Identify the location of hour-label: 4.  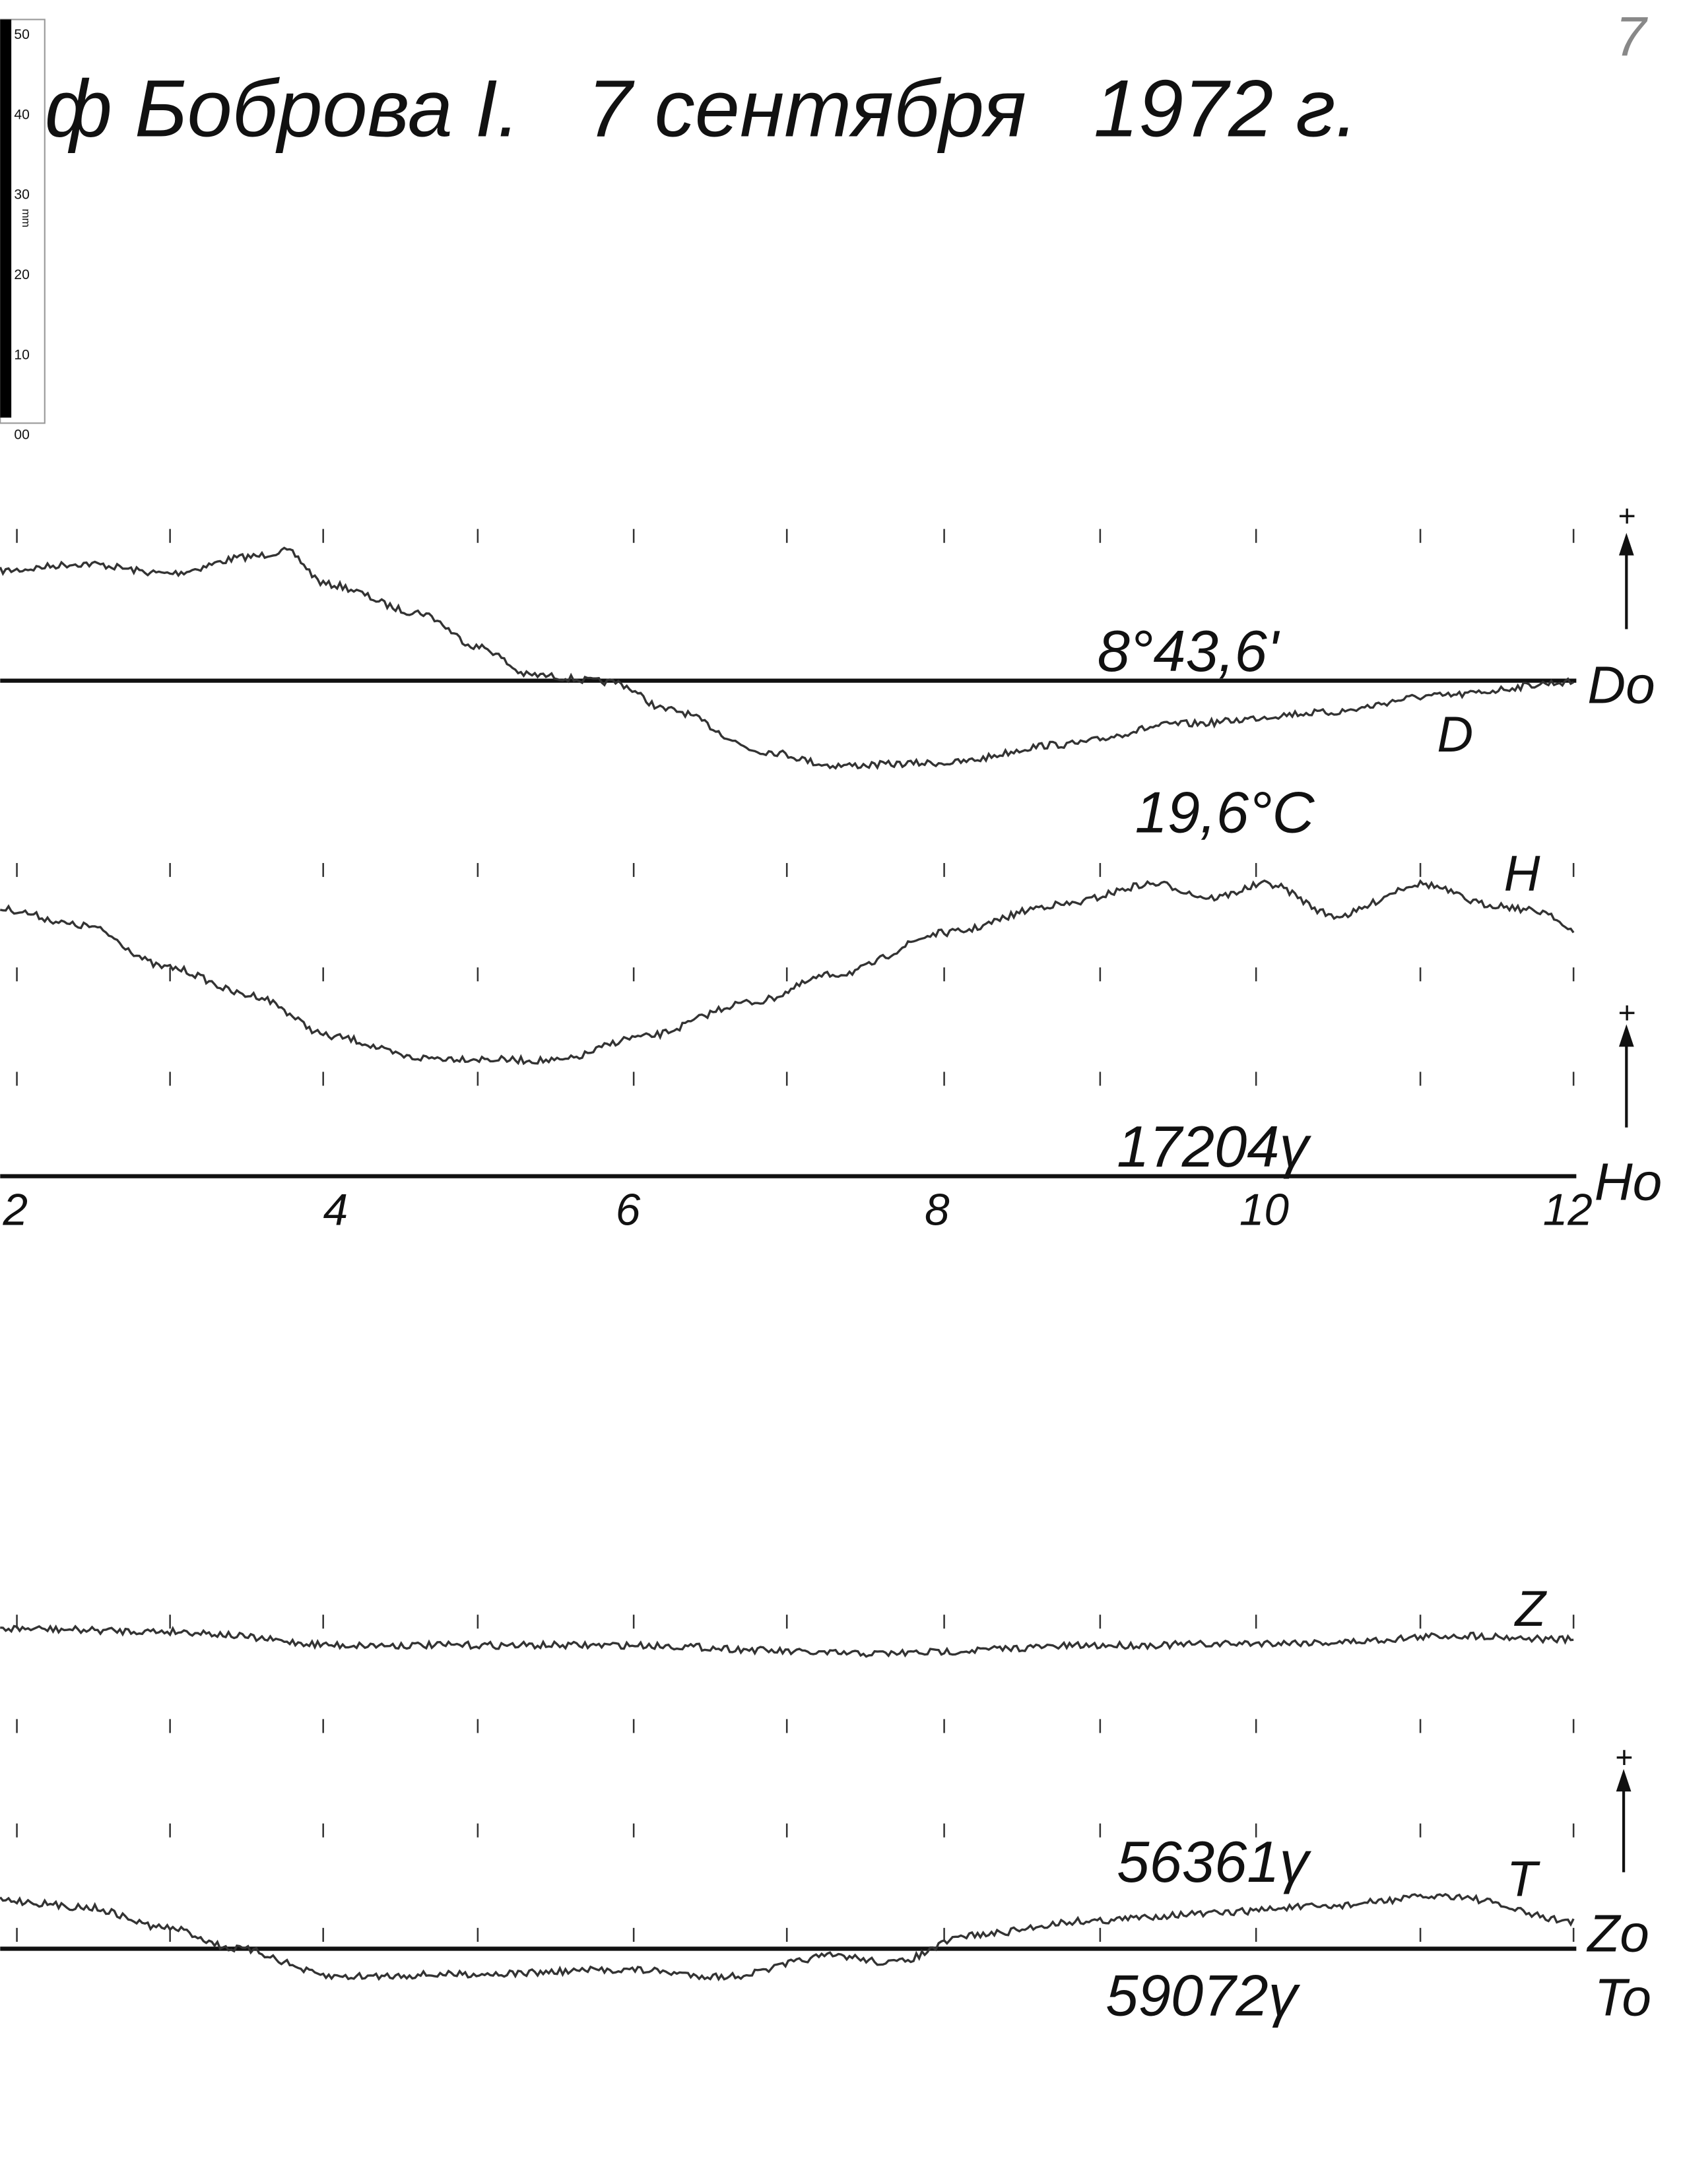
(335, 1210).